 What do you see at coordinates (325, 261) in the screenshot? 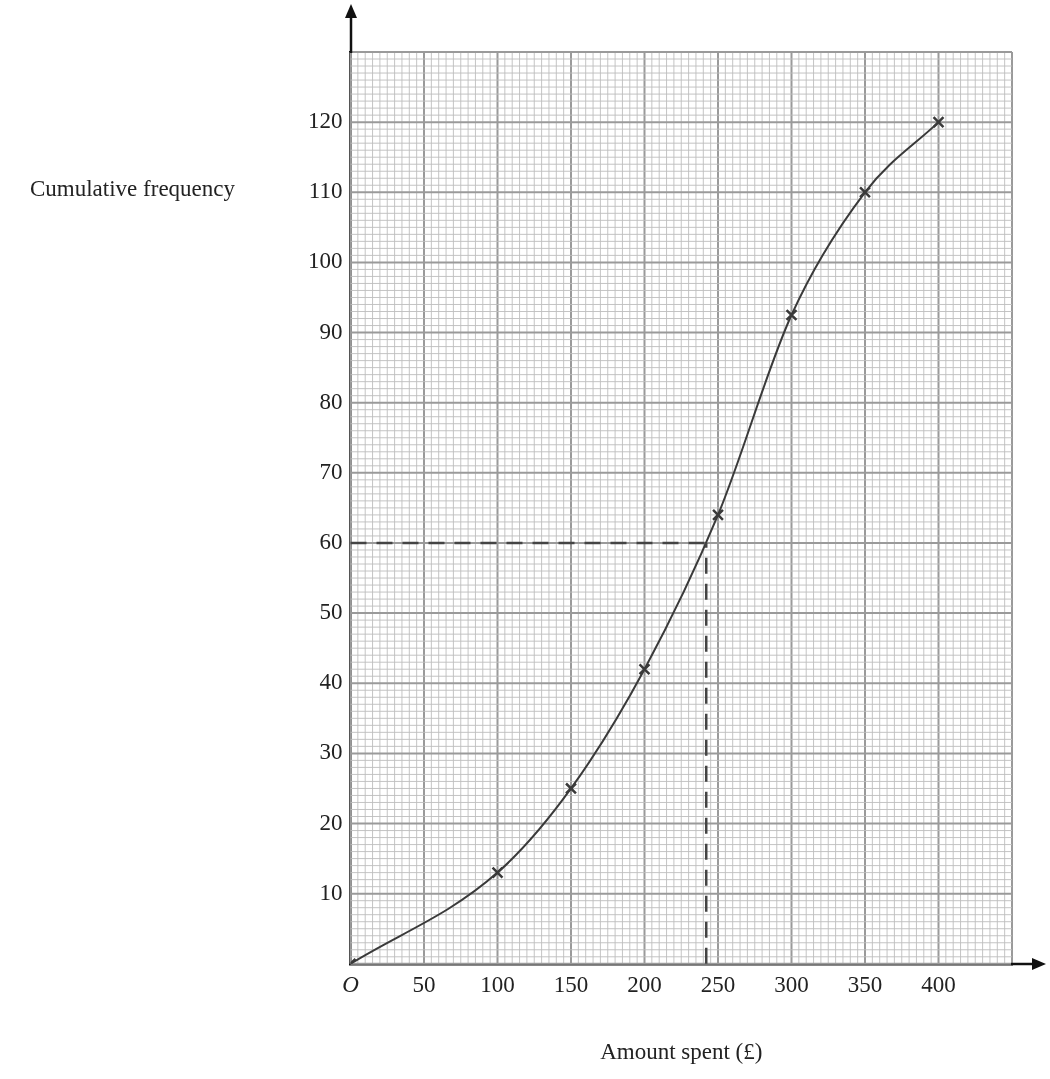
I see `y-tick-label: 100` at bounding box center [325, 261].